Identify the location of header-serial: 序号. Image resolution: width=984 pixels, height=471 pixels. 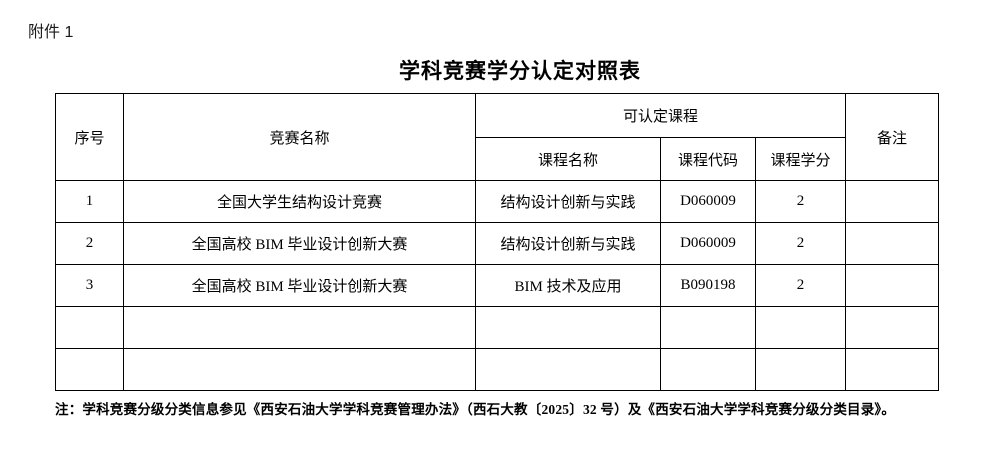
(89, 137).